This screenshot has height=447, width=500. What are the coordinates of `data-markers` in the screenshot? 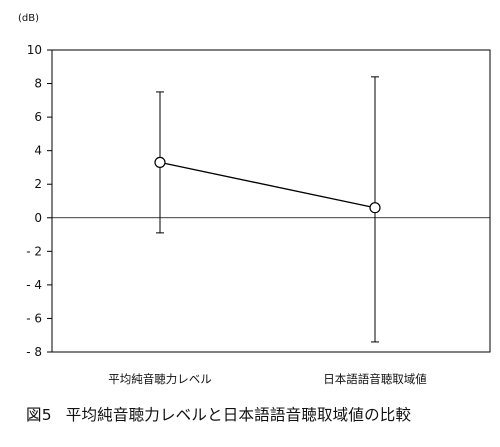 It's located at (267, 185).